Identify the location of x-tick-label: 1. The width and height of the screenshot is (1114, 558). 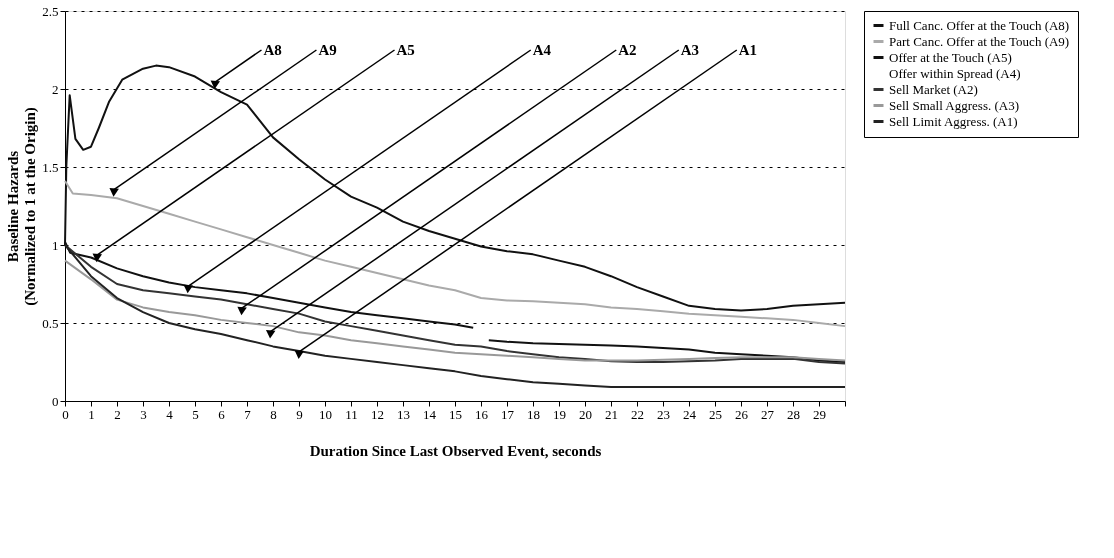
(91, 414).